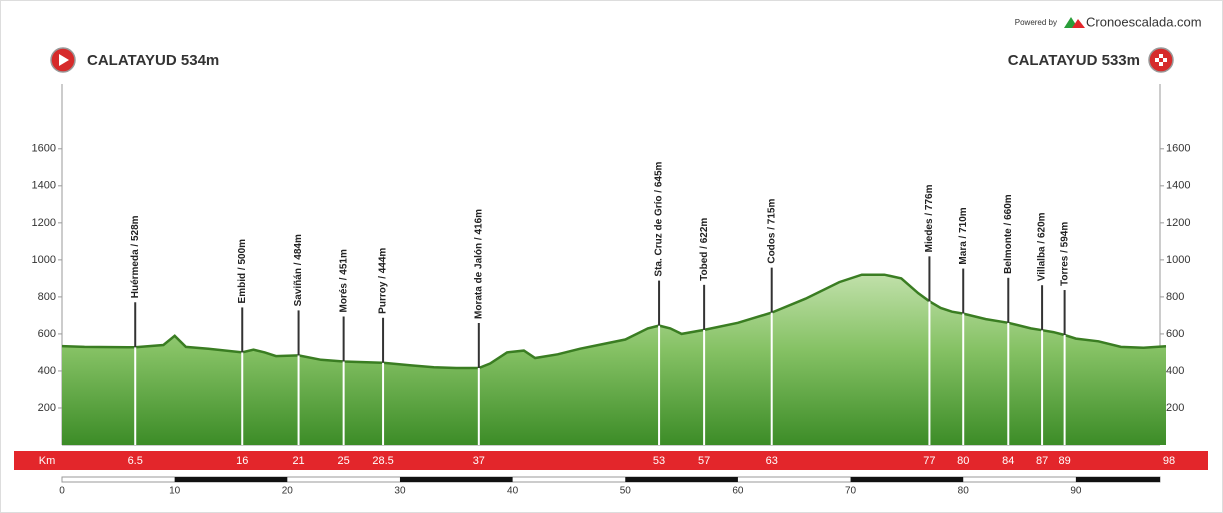 Image resolution: width=1223 pixels, height=513 pixels. What do you see at coordinates (1042, 246) in the screenshot?
I see `waypoint-label: Villalba / 620m` at bounding box center [1042, 246].